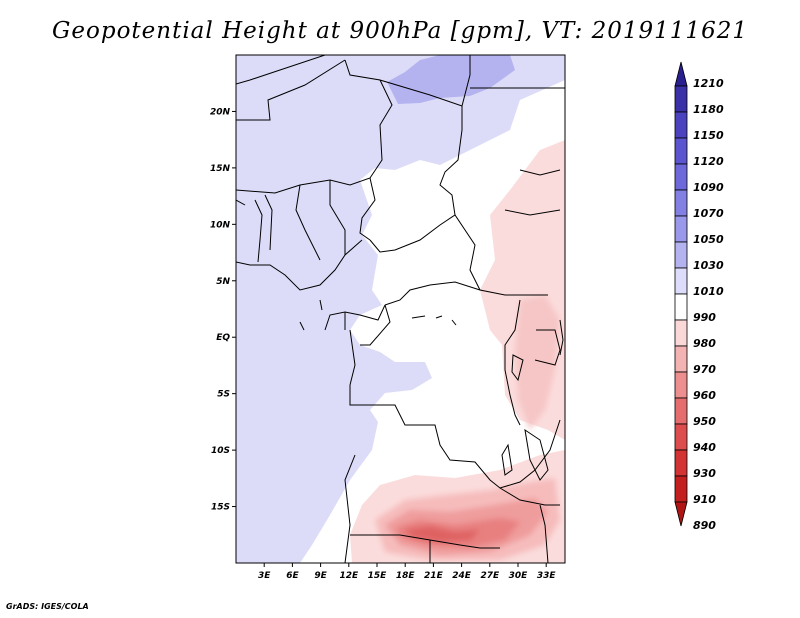 The width and height of the screenshot is (800, 618). Describe the element at coordinates (378, 576) in the screenshot. I see `lon-tick-label: 15E` at that location.